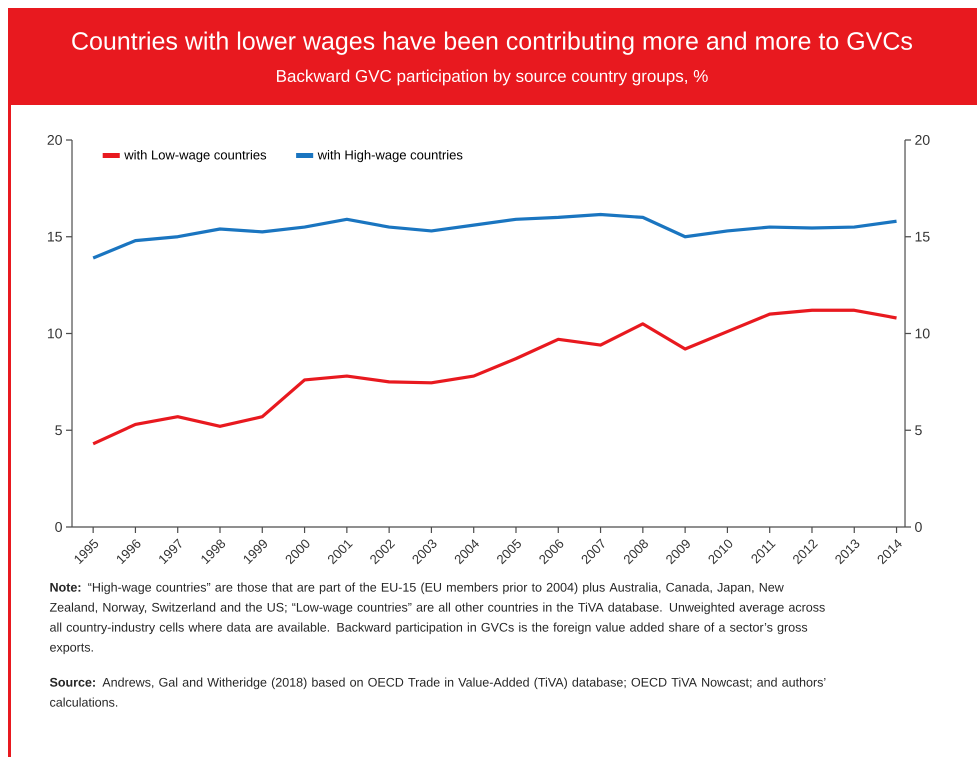  I want to click on legend-label: with Low-wage countries, so click(195, 156).